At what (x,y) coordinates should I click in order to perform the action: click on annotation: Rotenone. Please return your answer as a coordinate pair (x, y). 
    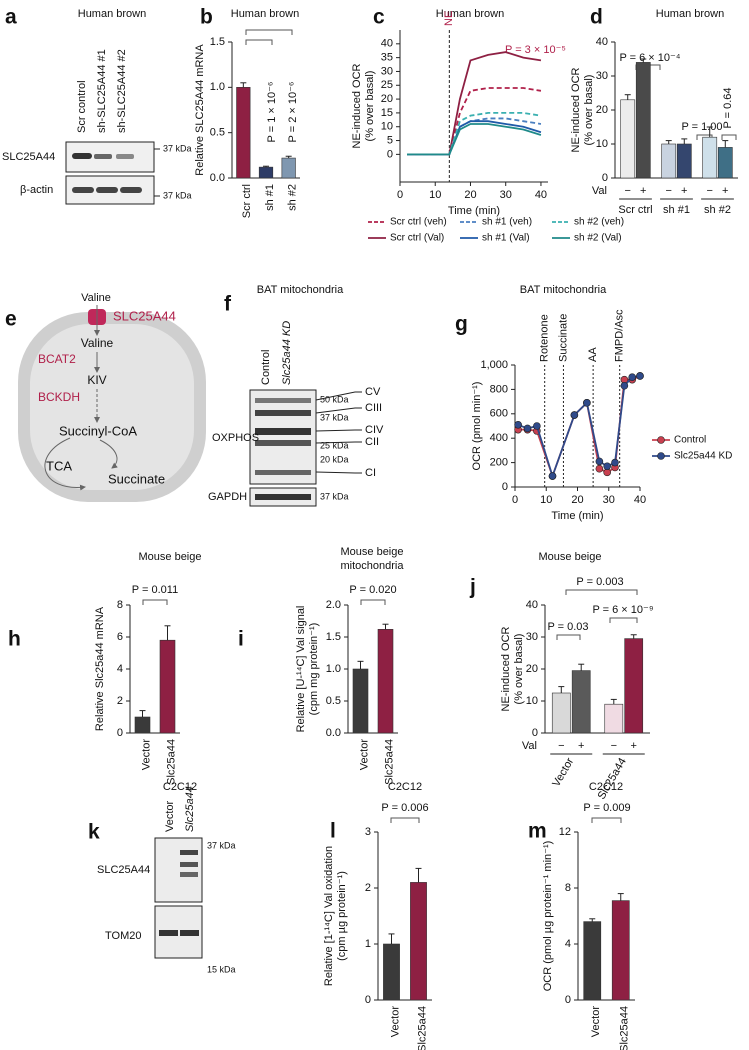
    Looking at the image, I should click on (545, 338).